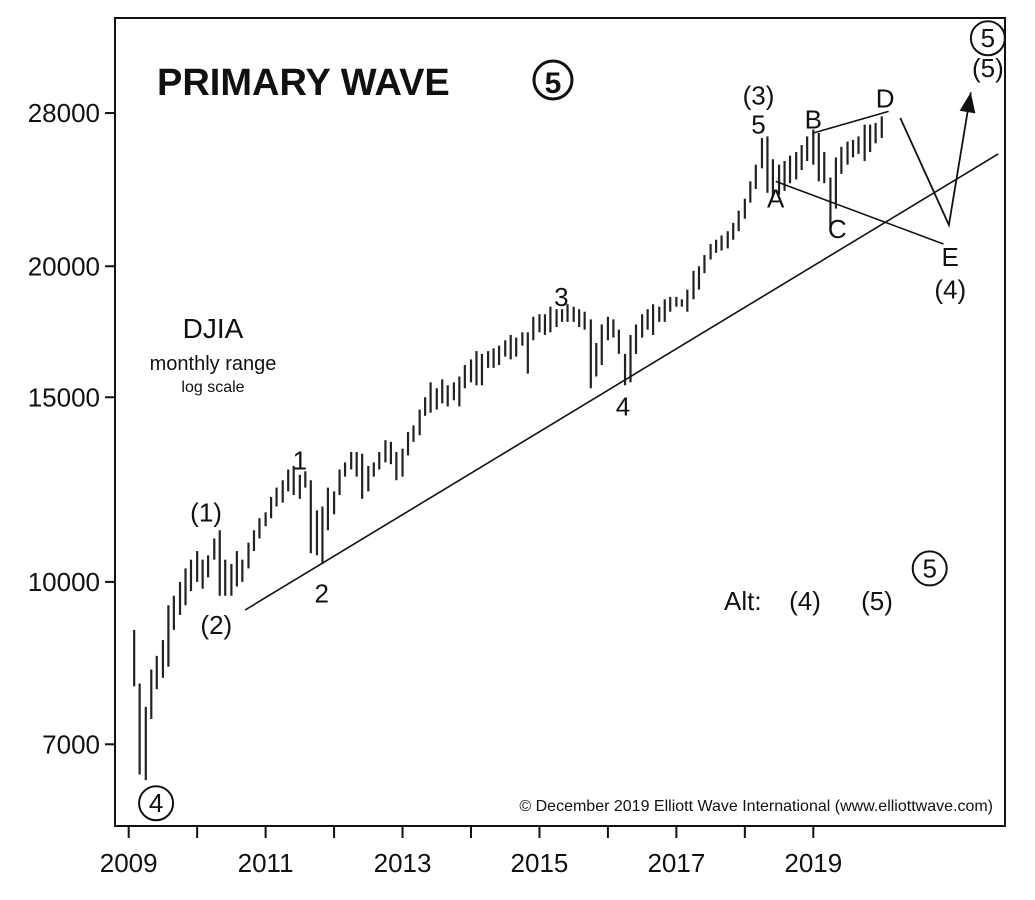 The image size is (1035, 900). Describe the element at coordinates (266, 863) in the screenshot. I see `x-tick-label-1: 2011` at that location.